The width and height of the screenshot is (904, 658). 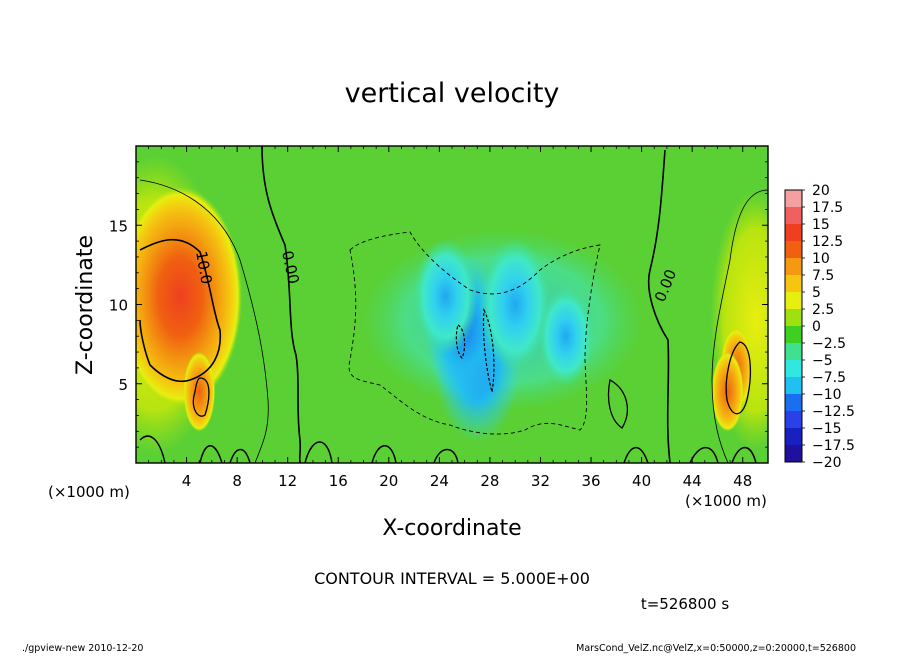 I want to click on colorbar-label: 2.5, so click(x=823, y=310).